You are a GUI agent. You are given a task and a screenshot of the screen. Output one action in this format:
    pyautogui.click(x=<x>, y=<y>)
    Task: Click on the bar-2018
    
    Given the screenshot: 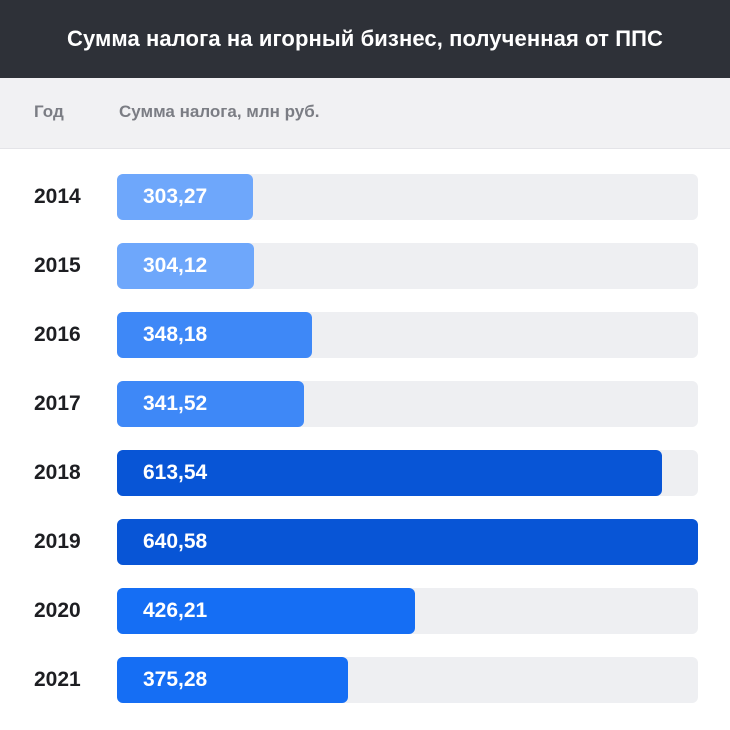 What is the action you would take?
    pyautogui.click(x=389, y=473)
    